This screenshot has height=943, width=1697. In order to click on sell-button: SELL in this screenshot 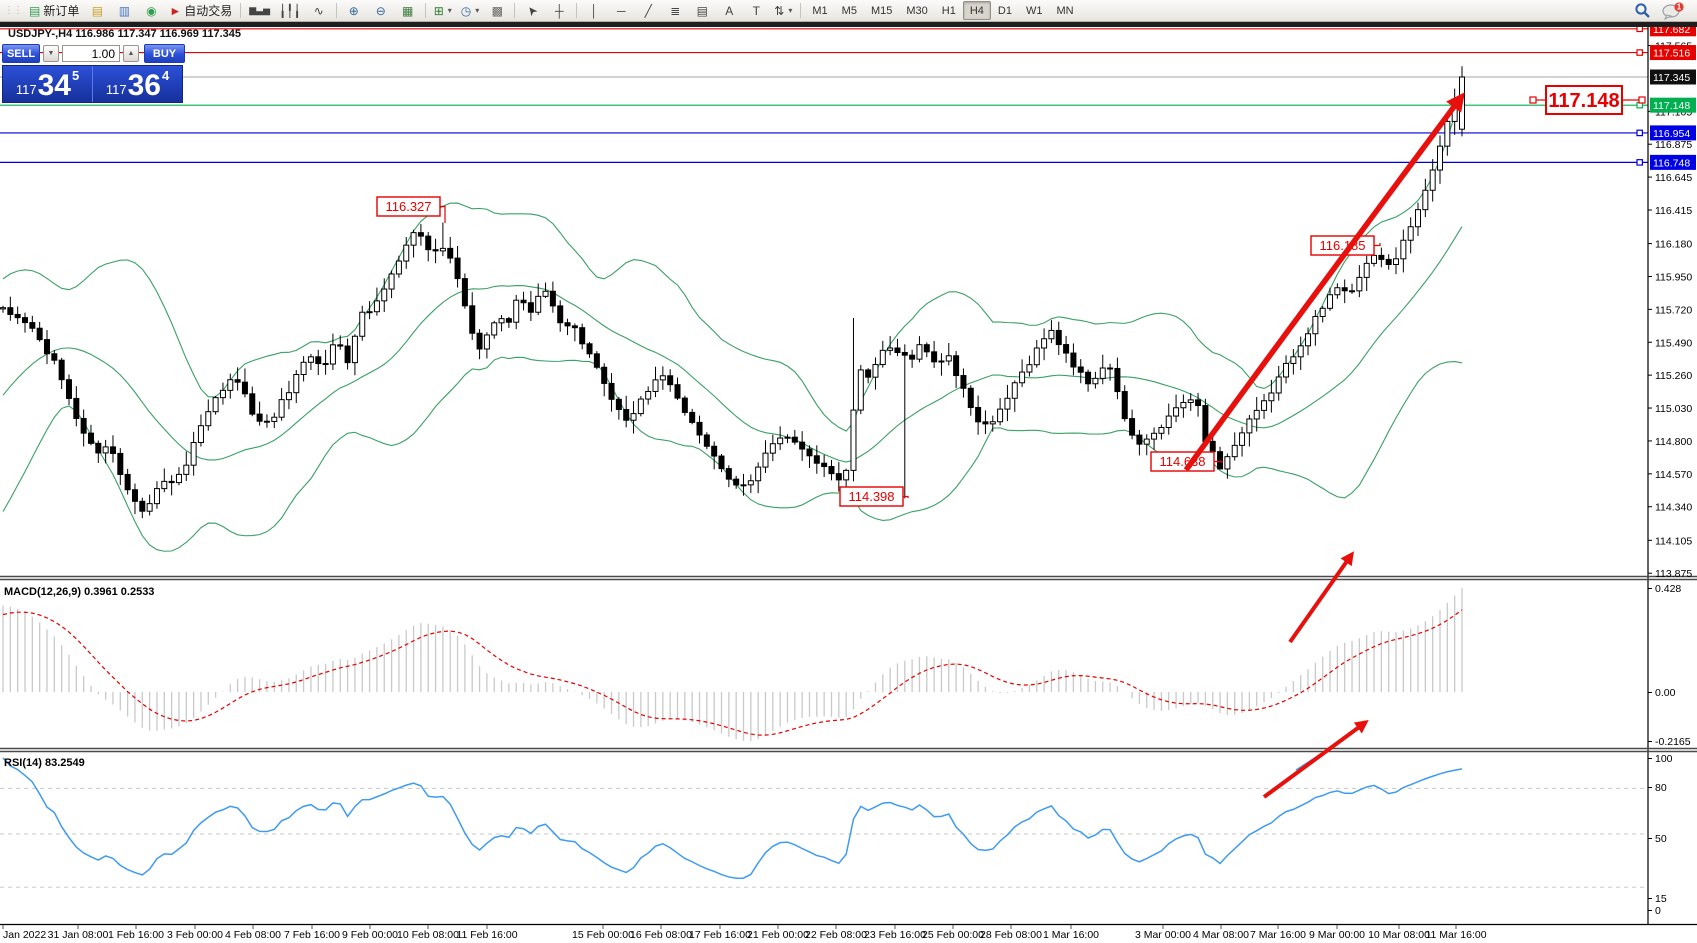, I will do `click(21, 53)`.